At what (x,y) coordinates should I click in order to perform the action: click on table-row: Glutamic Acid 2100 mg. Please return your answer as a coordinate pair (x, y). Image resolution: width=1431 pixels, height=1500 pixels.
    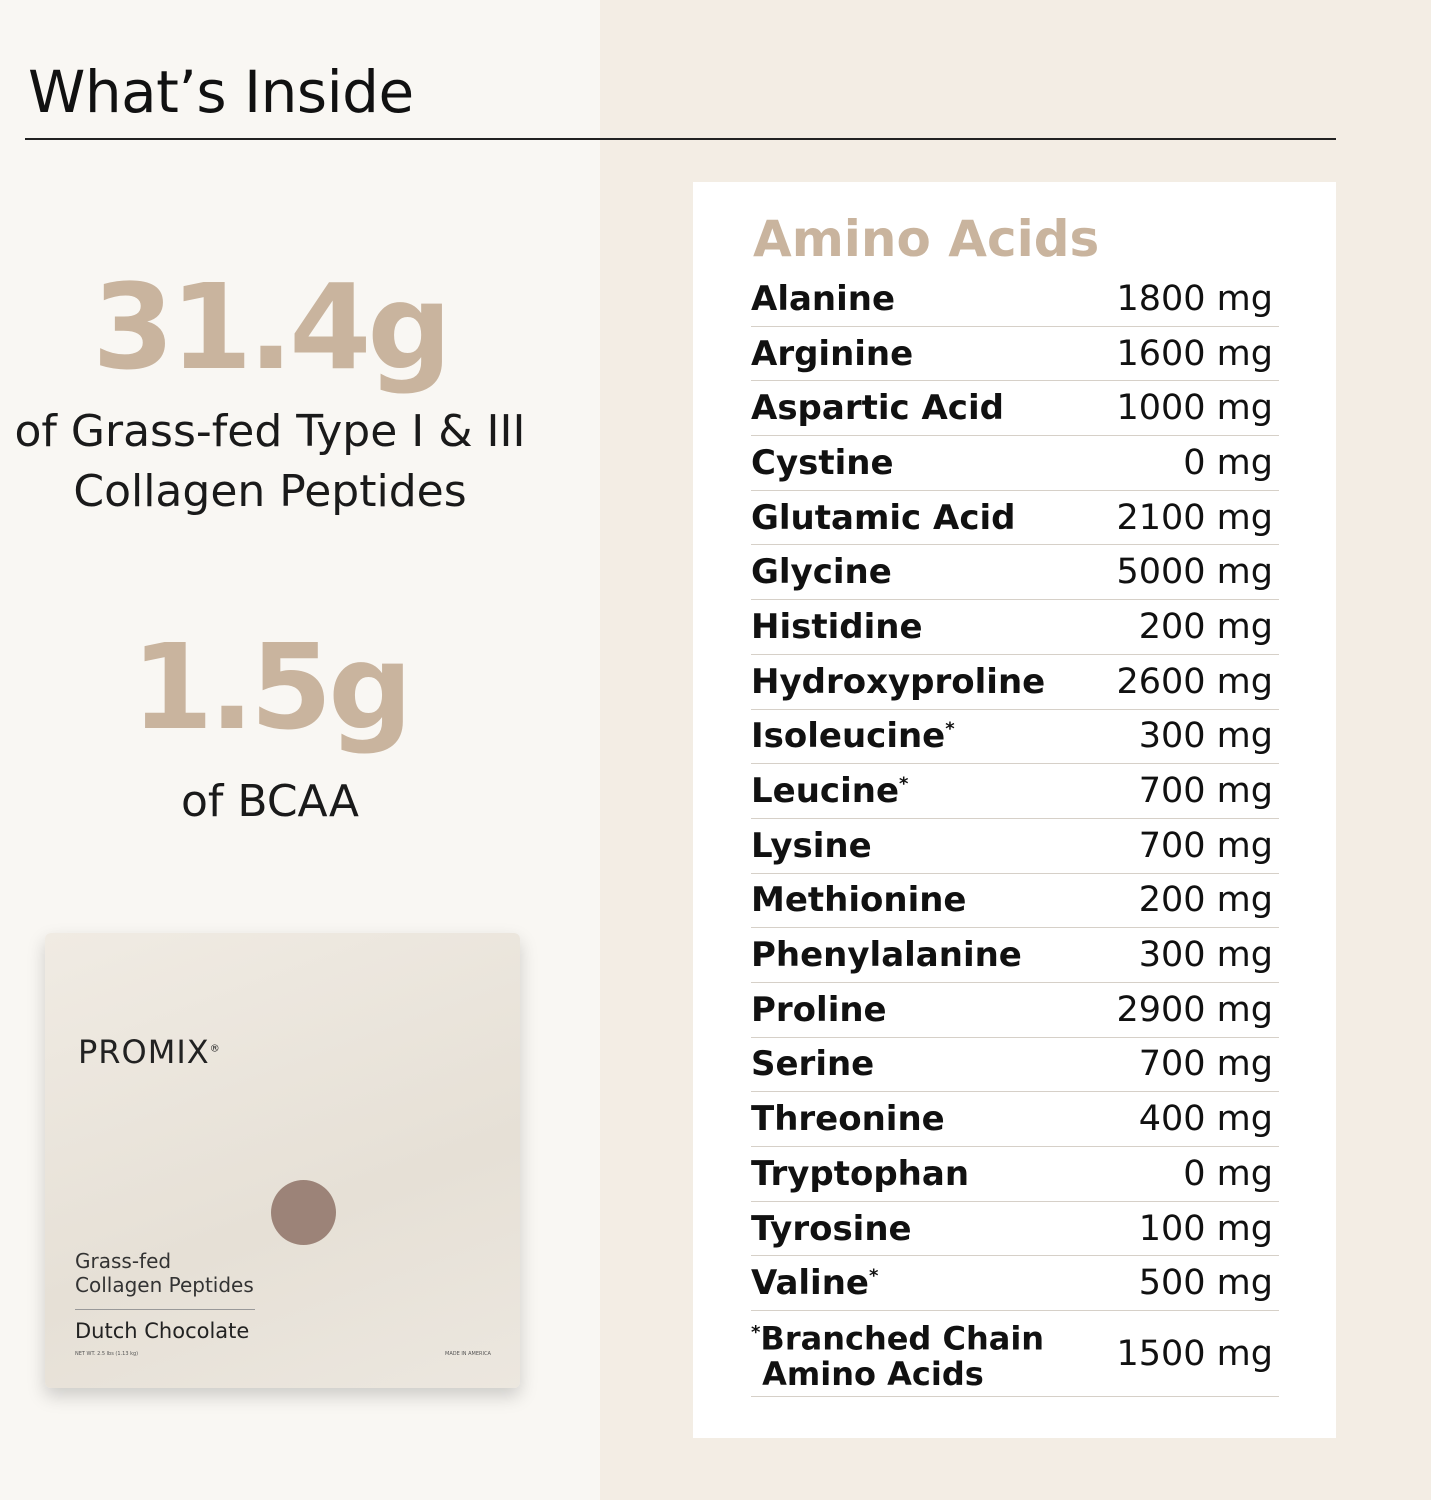
    Looking at the image, I should click on (1015, 518).